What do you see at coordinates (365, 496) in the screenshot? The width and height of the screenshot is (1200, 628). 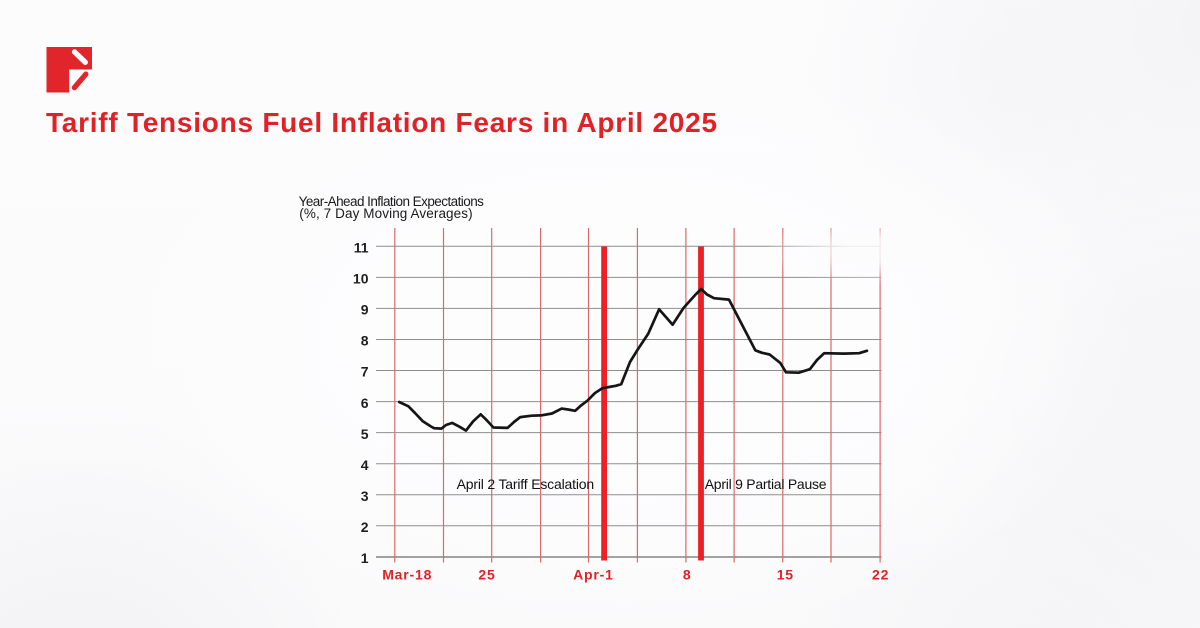 I see `svg-text: 3` at bounding box center [365, 496].